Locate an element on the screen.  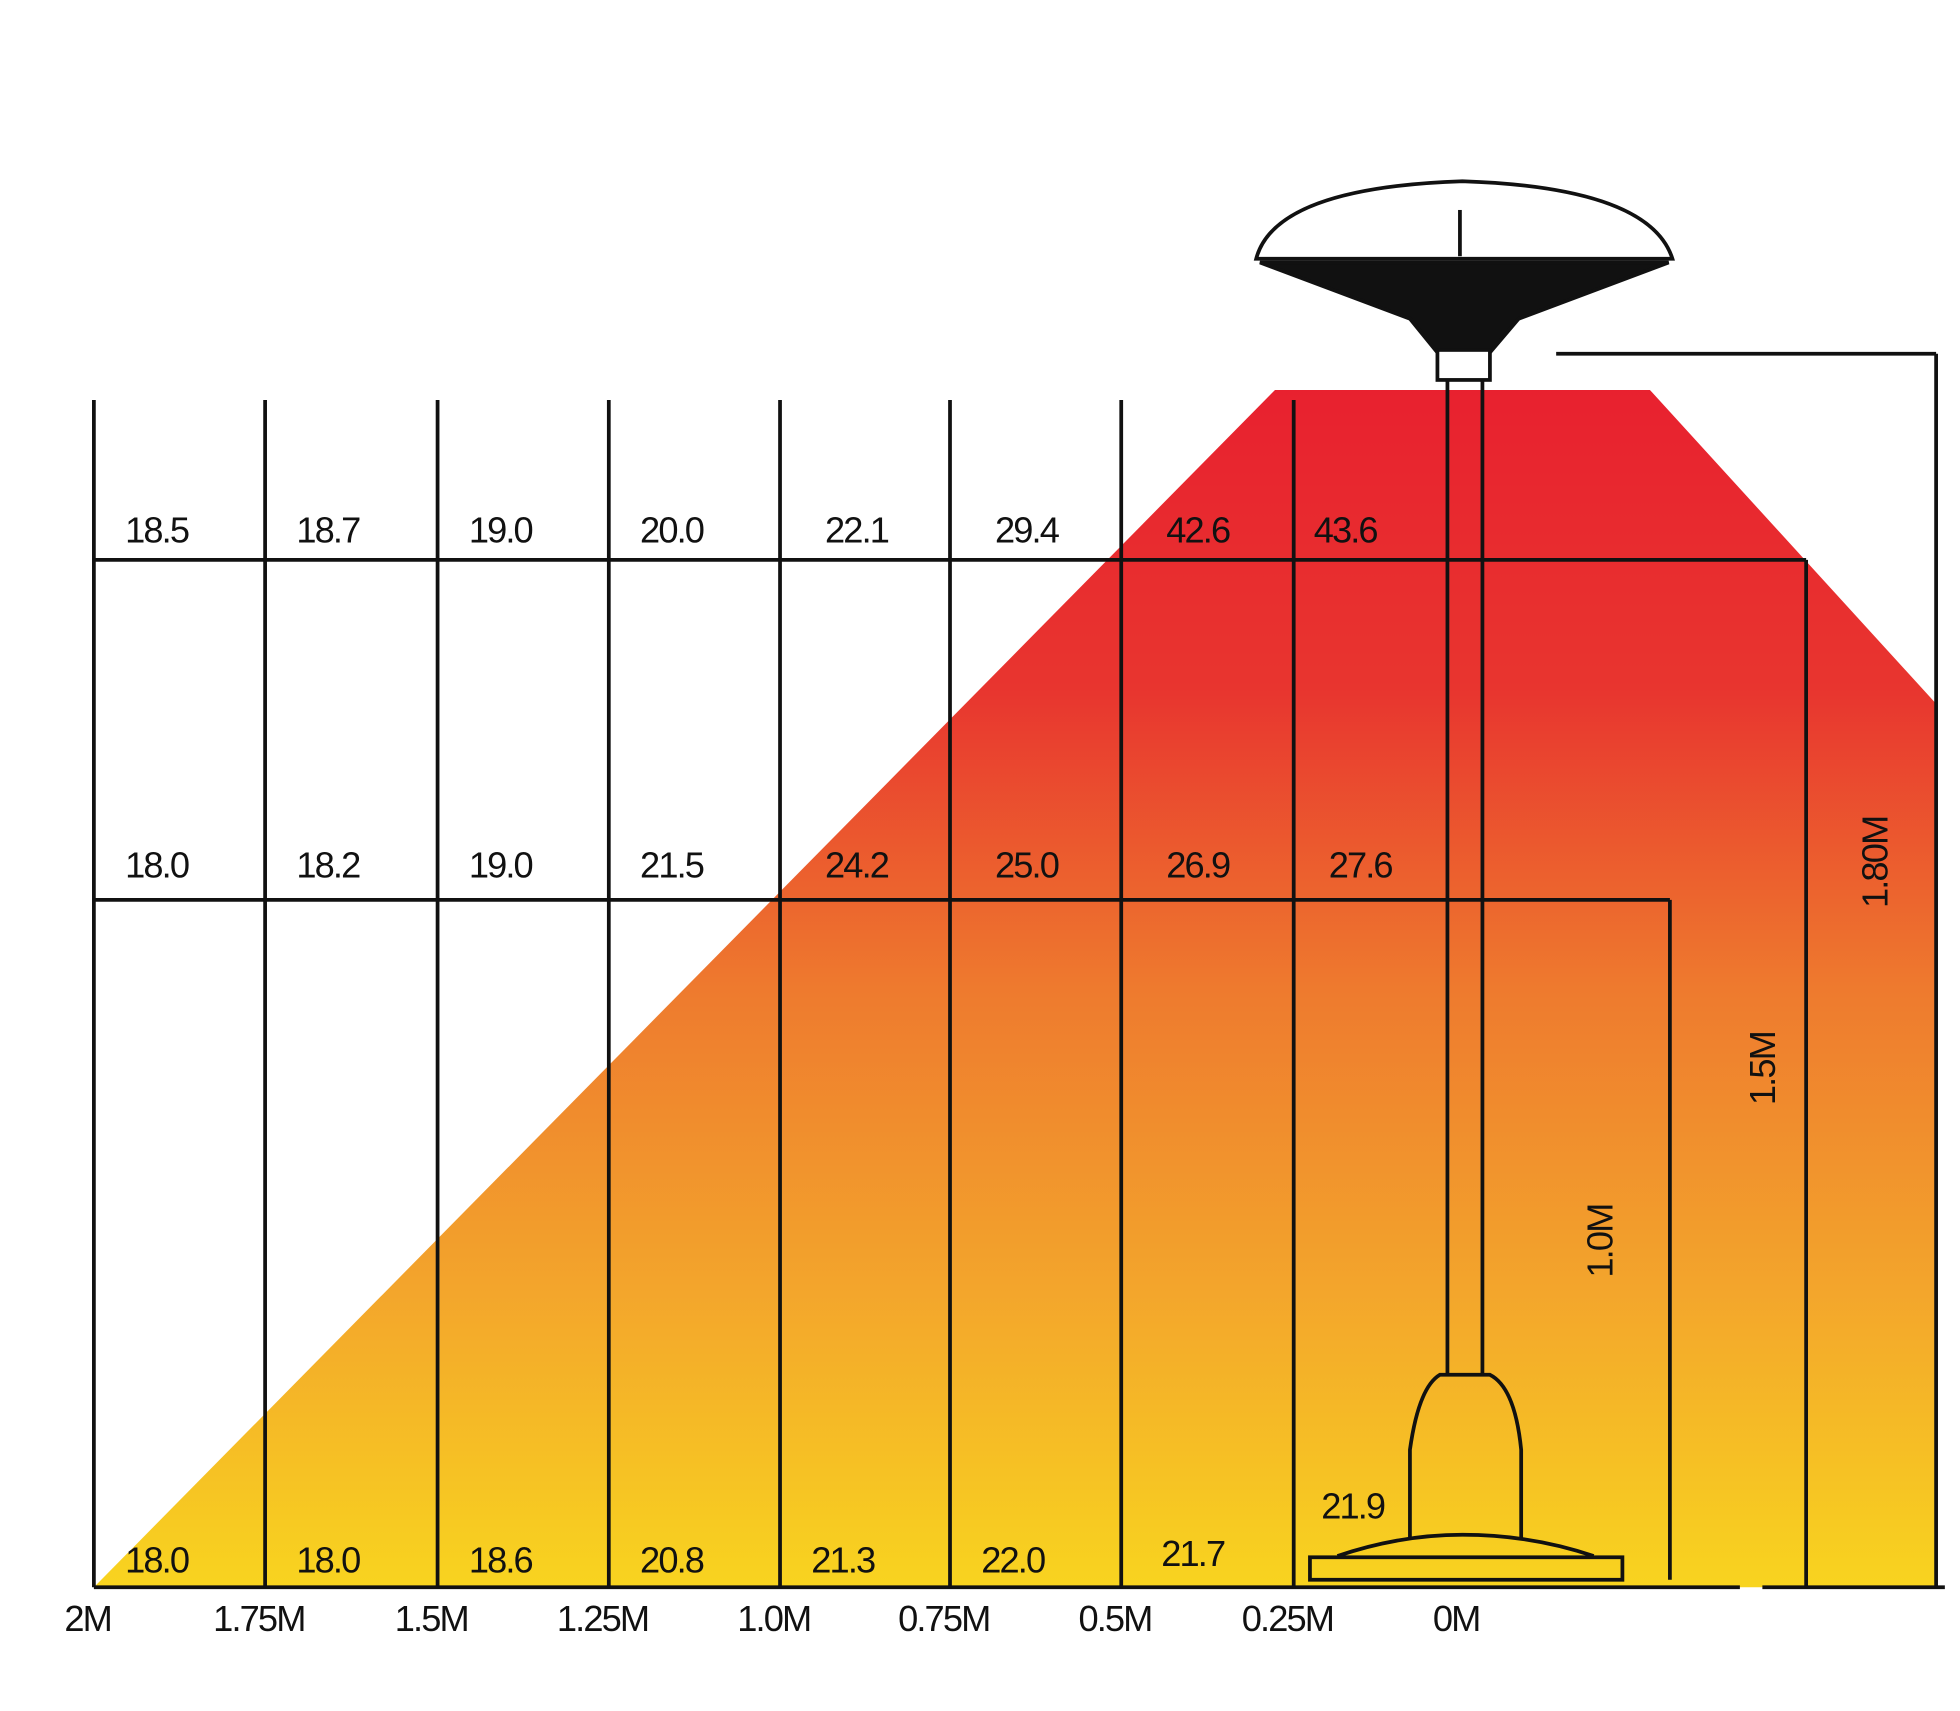
temperature-value: 42.6 is located at coordinates (1198, 529).